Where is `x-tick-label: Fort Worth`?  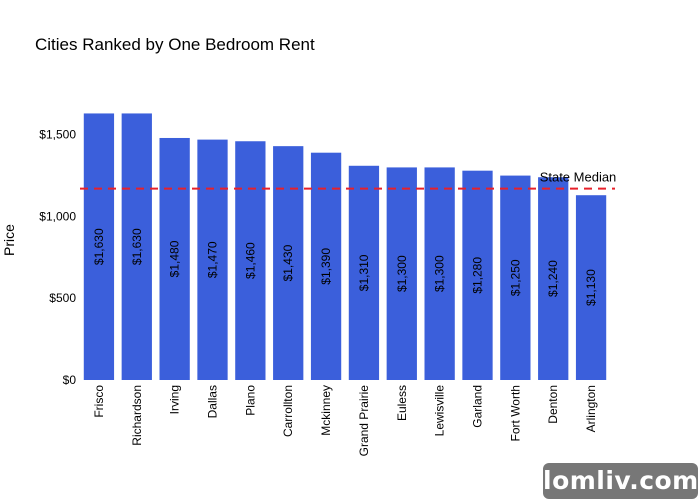
x-tick-label: Fort Worth is located at coordinates (515, 413).